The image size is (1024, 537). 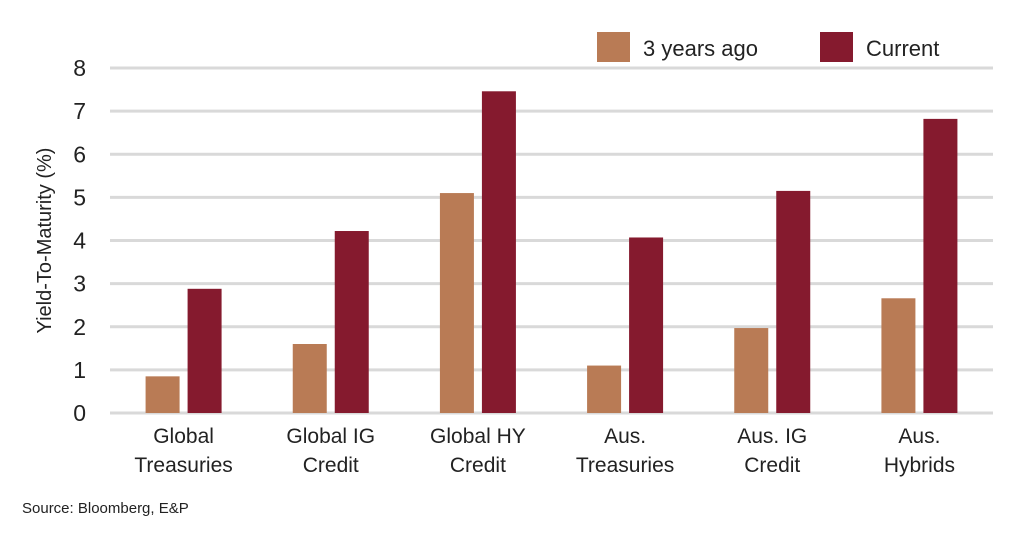 What do you see at coordinates (772, 436) in the screenshot?
I see `x-tick-label: Aus. IG` at bounding box center [772, 436].